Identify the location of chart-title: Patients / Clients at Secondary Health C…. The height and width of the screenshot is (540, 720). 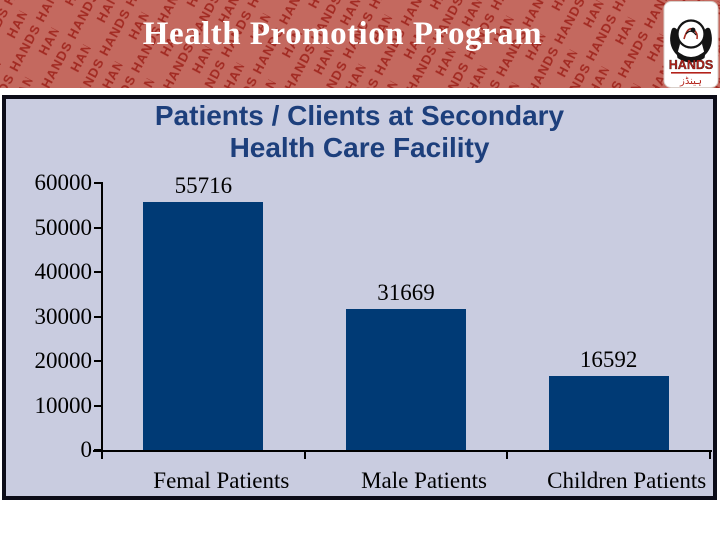
(359, 132).